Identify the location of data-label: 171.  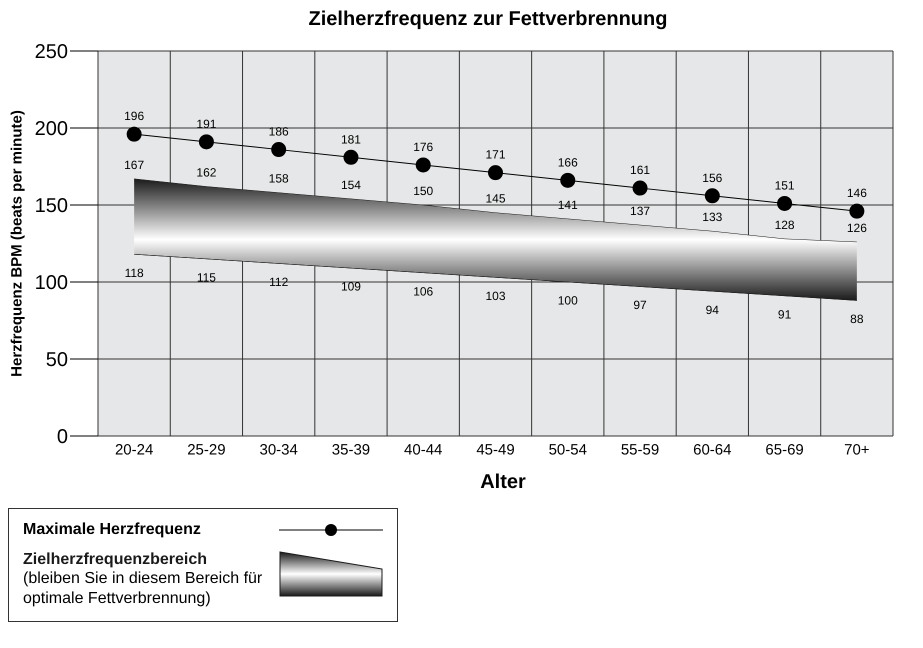
(495, 155).